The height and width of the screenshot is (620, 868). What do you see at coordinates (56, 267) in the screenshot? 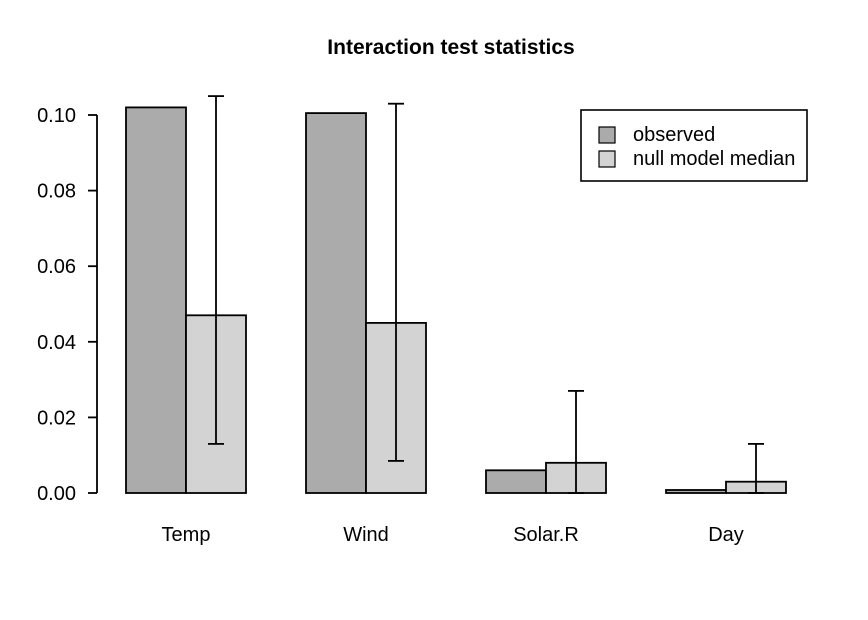
I see `y-tick-label: 0.06` at bounding box center [56, 267].